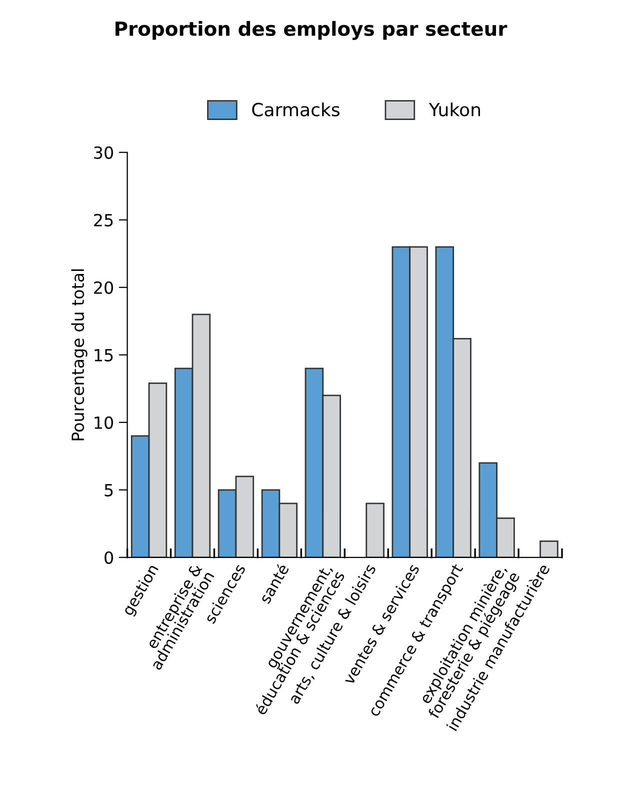 The width and height of the screenshot is (621, 802). What do you see at coordinates (103, 355) in the screenshot?
I see `y-tick-label: 15` at bounding box center [103, 355].